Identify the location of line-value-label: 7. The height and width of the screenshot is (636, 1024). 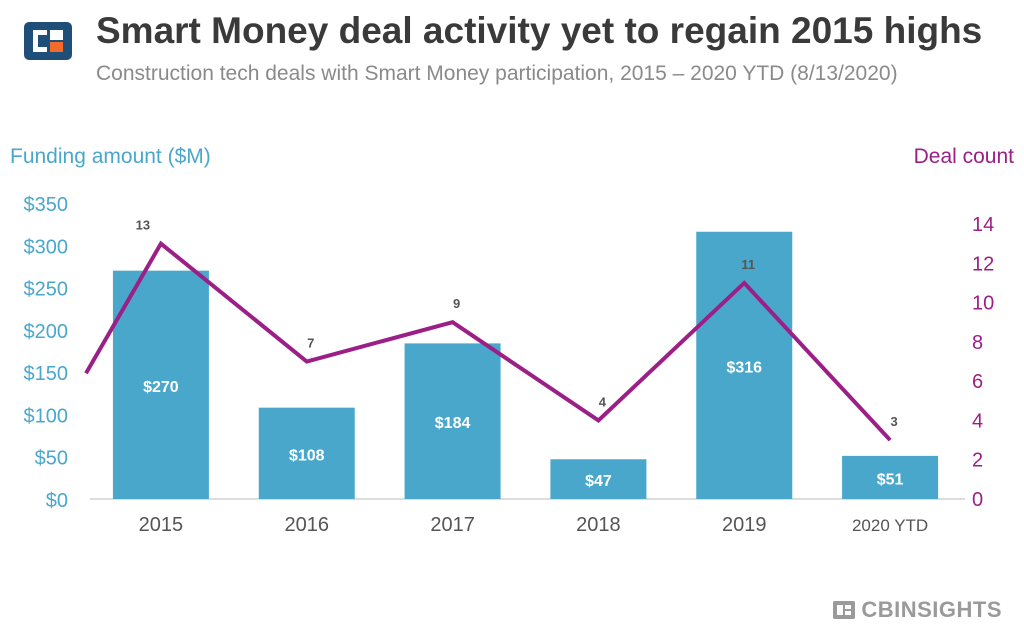
(310, 343).